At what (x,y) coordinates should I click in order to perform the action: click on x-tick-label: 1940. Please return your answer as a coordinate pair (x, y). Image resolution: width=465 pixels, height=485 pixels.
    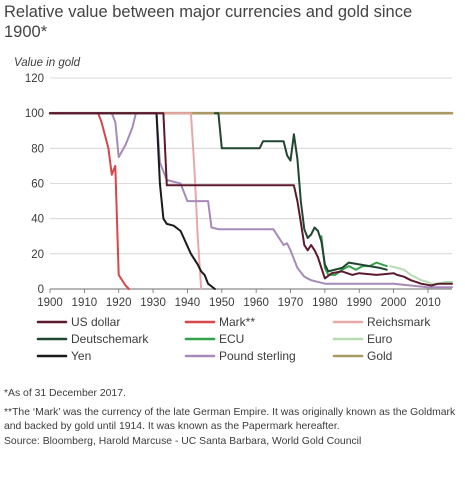
    Looking at the image, I should click on (188, 303).